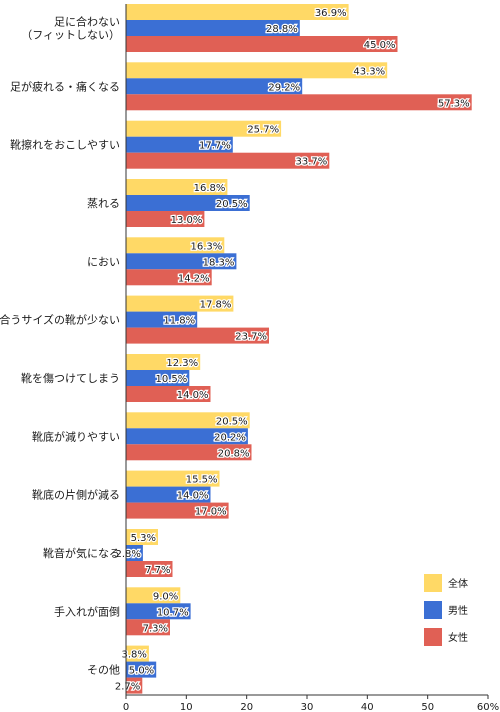 The height and width of the screenshot is (712, 500). I want to click on bar-value-label: 16.3%, so click(207, 246).